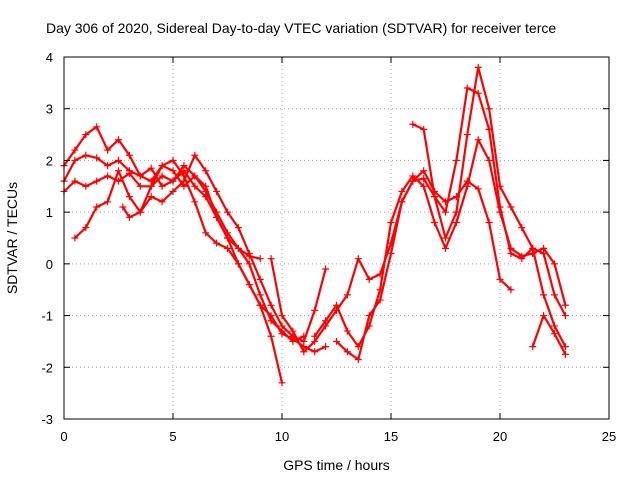 The image size is (640, 480). What do you see at coordinates (47, 316) in the screenshot?
I see `y-tick-label: -1` at bounding box center [47, 316].